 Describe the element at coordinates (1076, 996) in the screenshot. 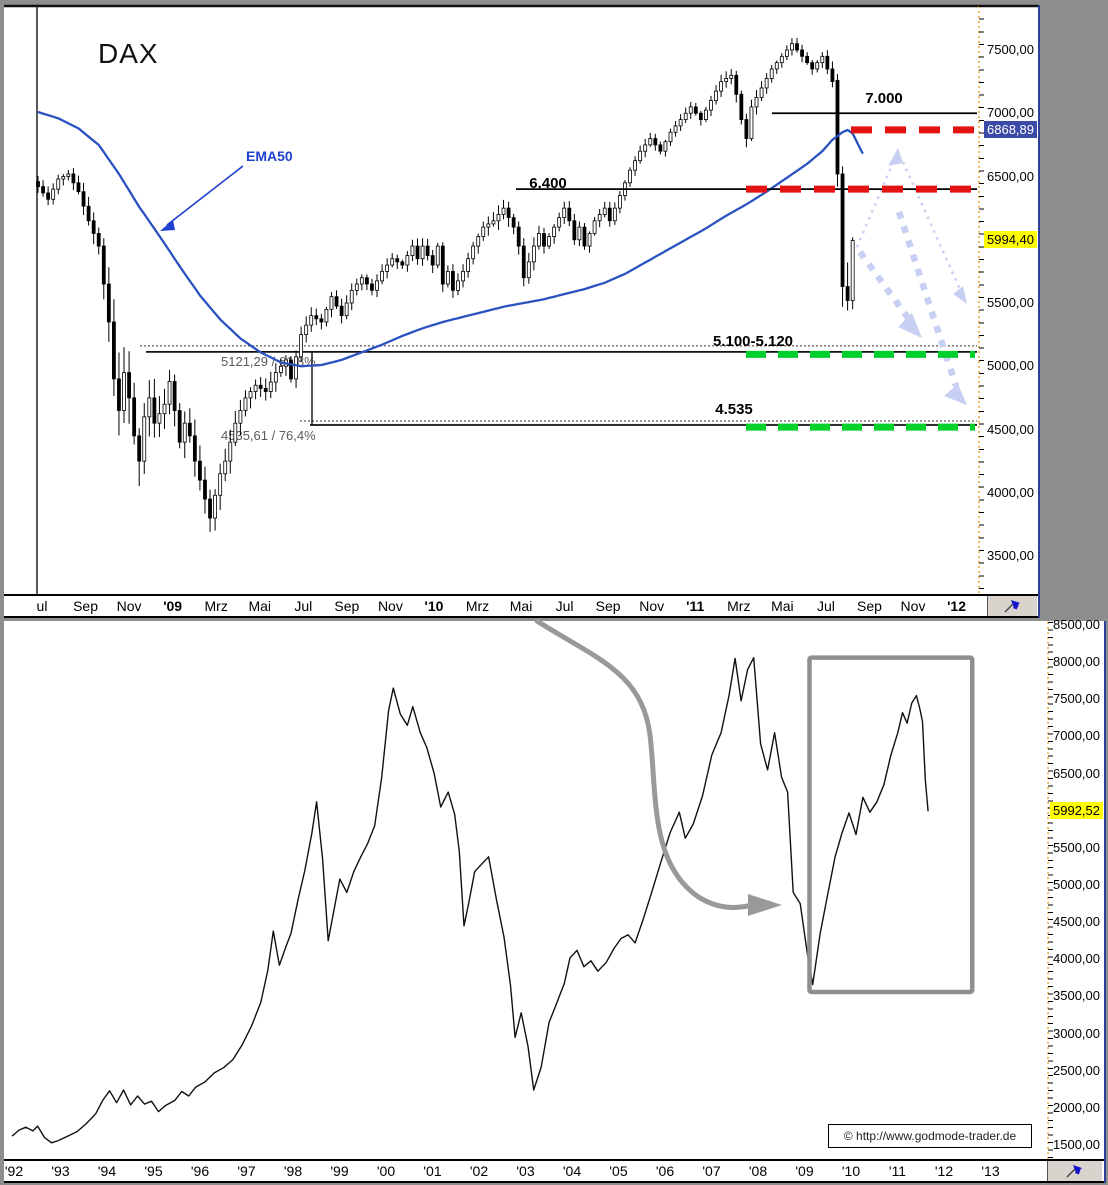

I see `bottom-y-axis-label: 3500,00` at that location.